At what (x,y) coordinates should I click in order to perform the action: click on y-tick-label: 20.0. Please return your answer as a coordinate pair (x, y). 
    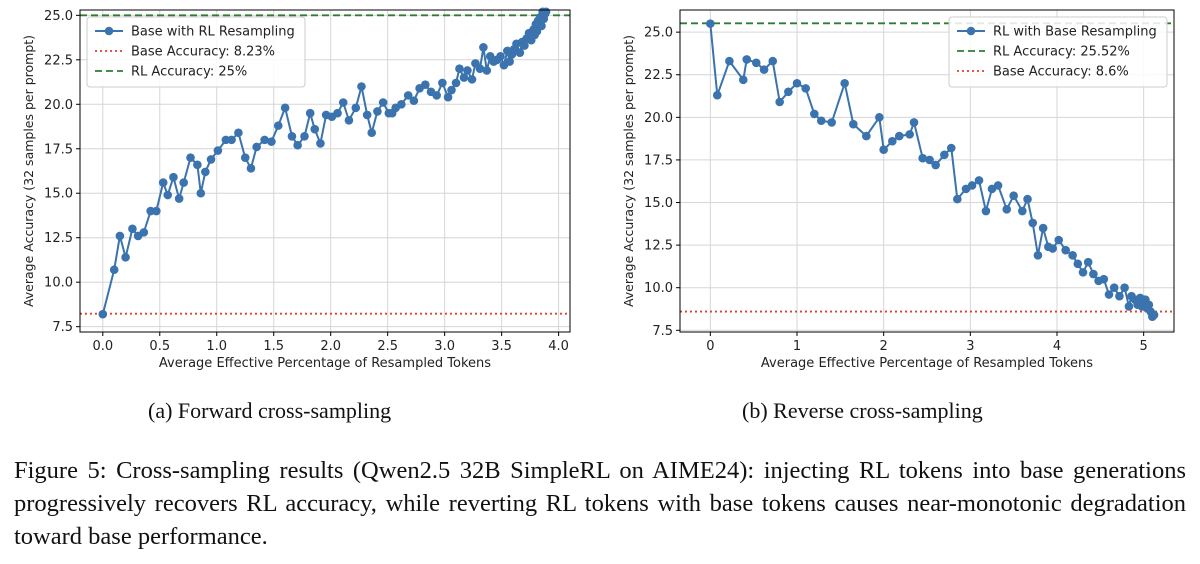
    Looking at the image, I should click on (58, 105).